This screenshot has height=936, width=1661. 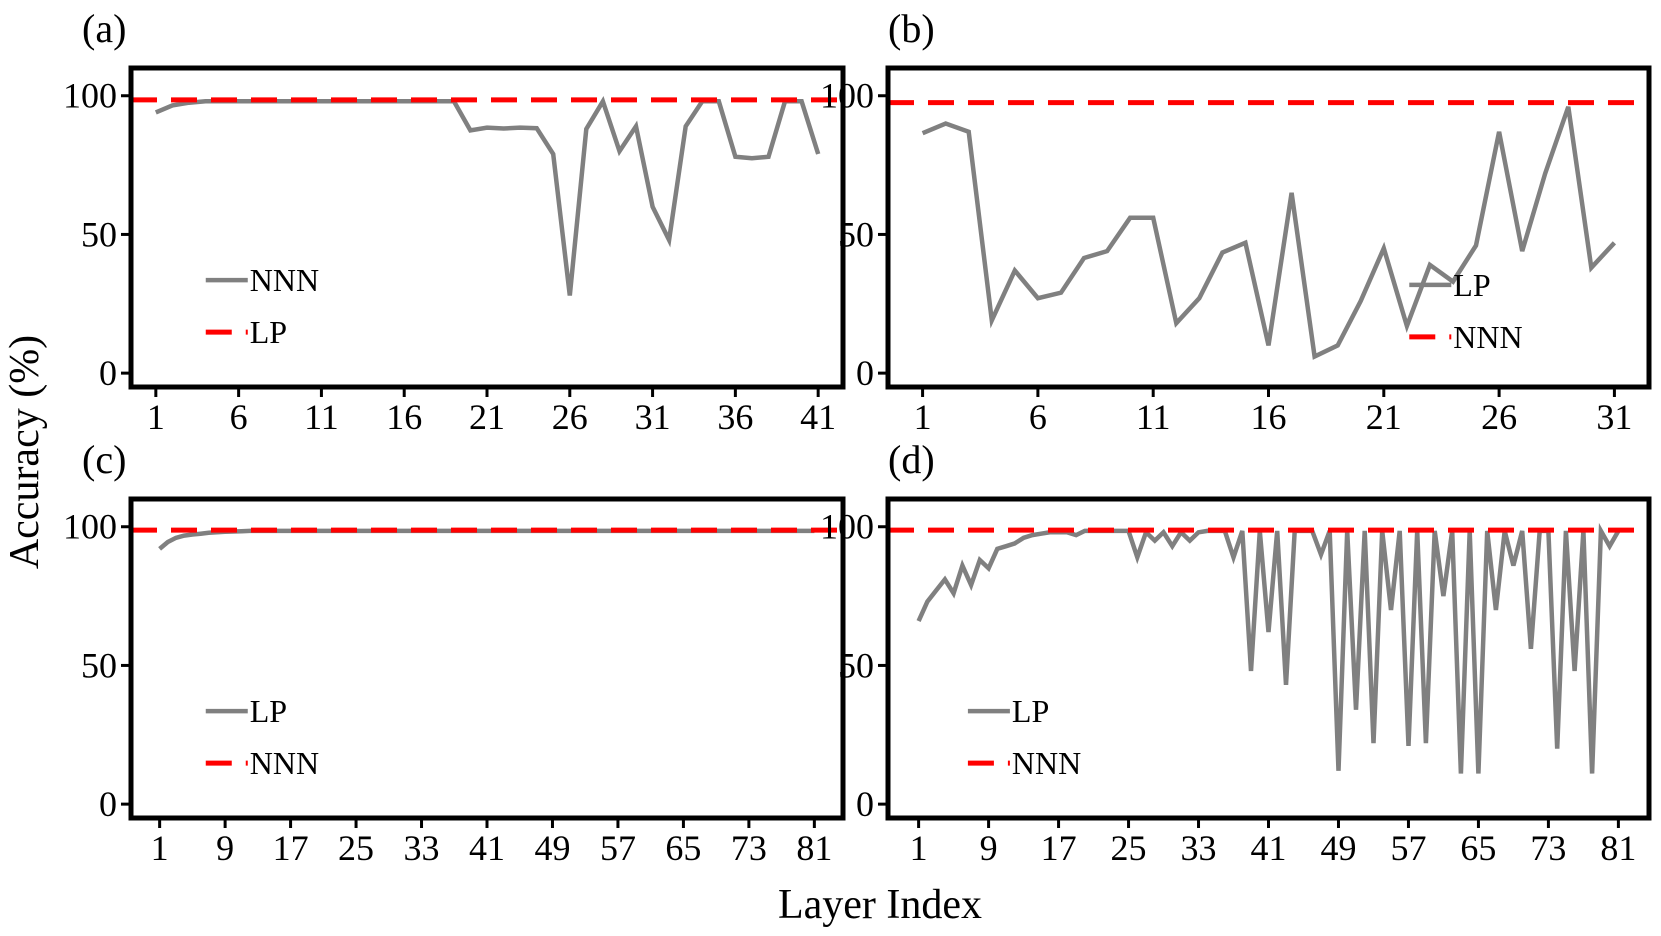 I want to click on panel-label: (c), so click(x=104, y=459).